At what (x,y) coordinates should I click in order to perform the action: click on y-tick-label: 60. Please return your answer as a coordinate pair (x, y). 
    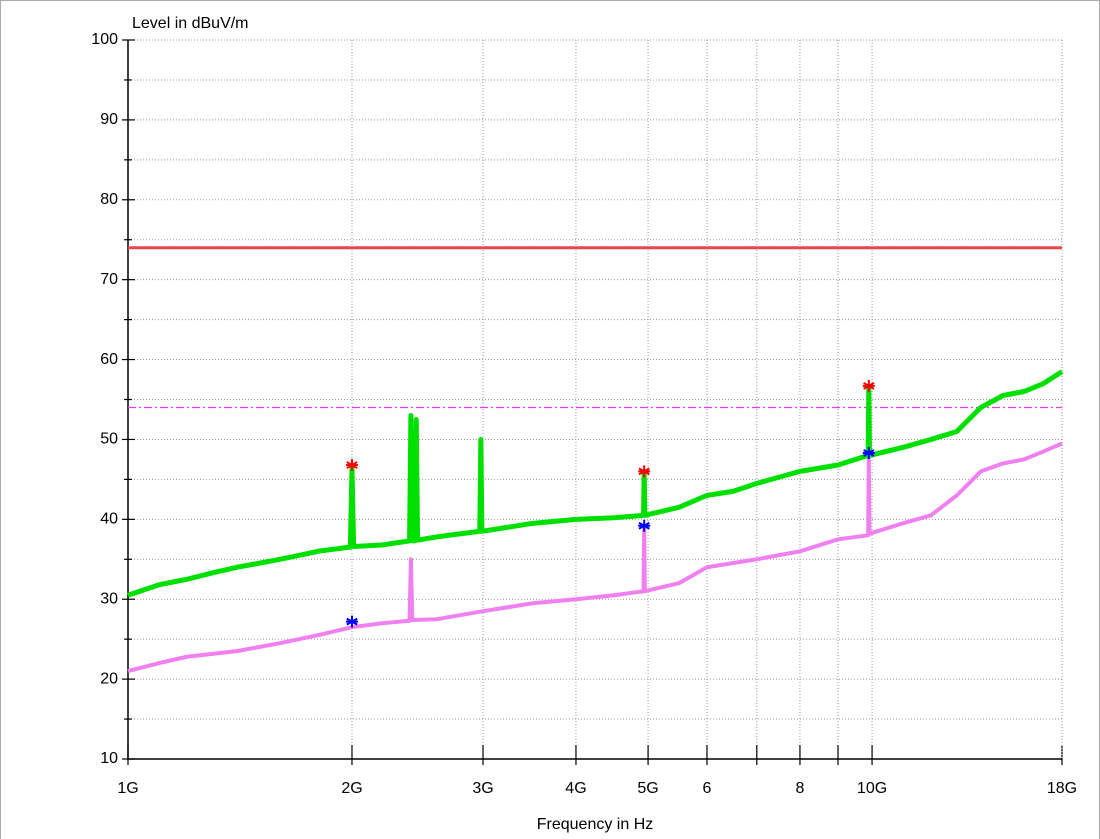
    Looking at the image, I should click on (109, 359).